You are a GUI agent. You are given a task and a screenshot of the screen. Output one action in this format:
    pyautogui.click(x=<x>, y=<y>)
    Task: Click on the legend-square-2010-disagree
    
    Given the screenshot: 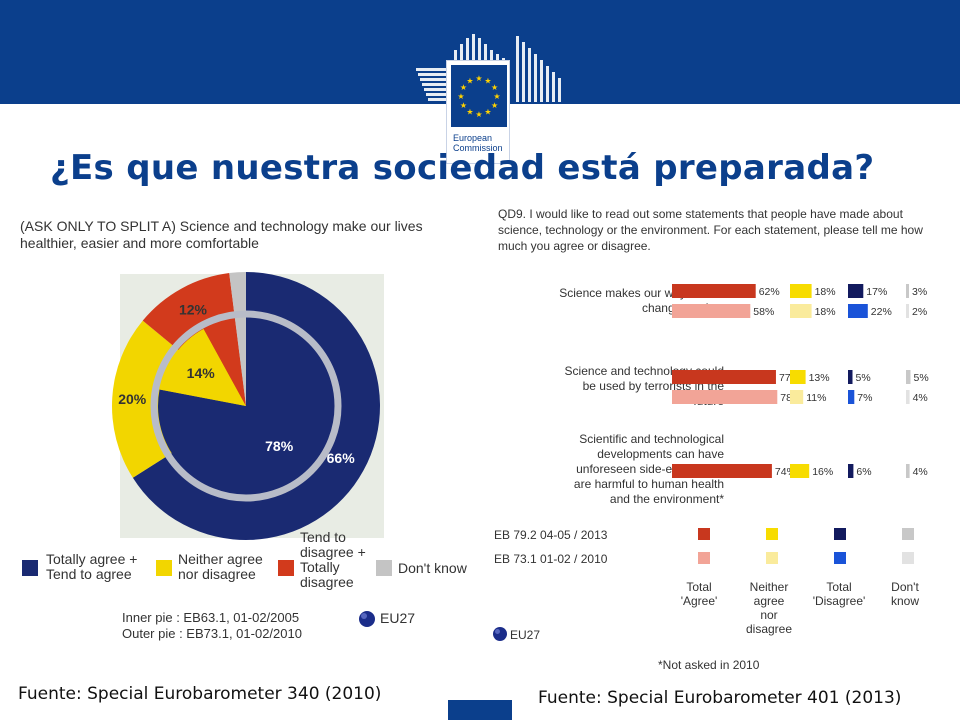 What is the action you would take?
    pyautogui.click(x=840, y=558)
    